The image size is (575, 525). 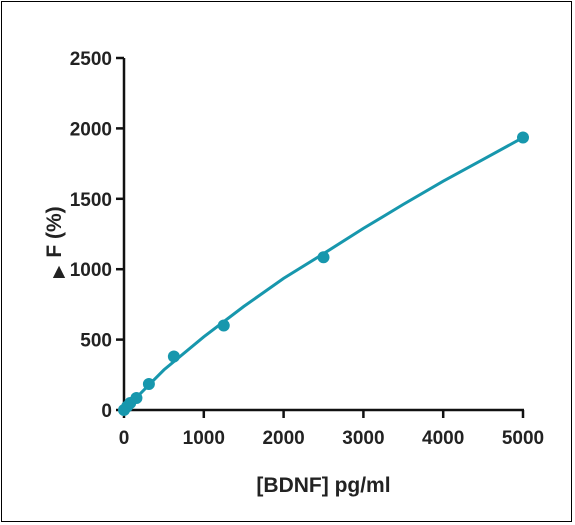 What do you see at coordinates (54, 231) in the screenshot?
I see `y-axis-label: F (%)` at bounding box center [54, 231].